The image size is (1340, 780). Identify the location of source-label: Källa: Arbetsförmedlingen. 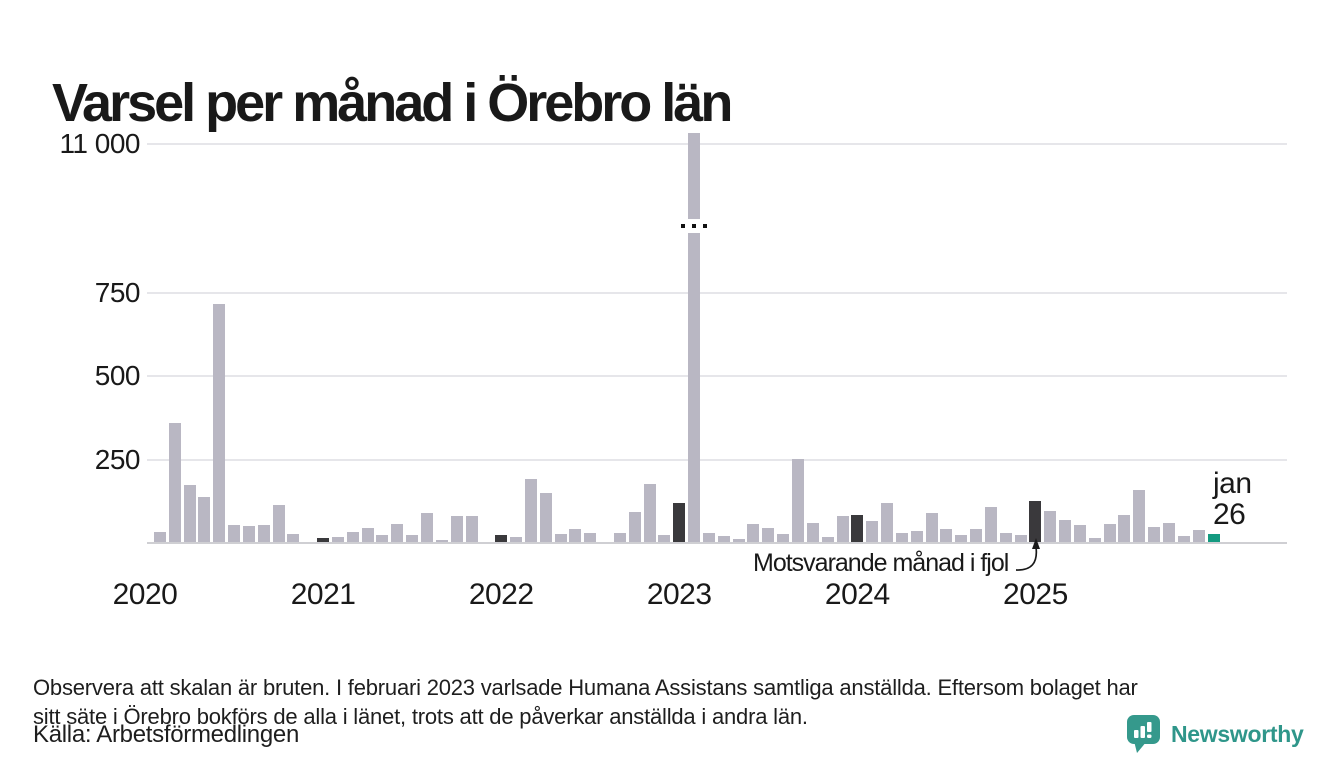
(166, 734).